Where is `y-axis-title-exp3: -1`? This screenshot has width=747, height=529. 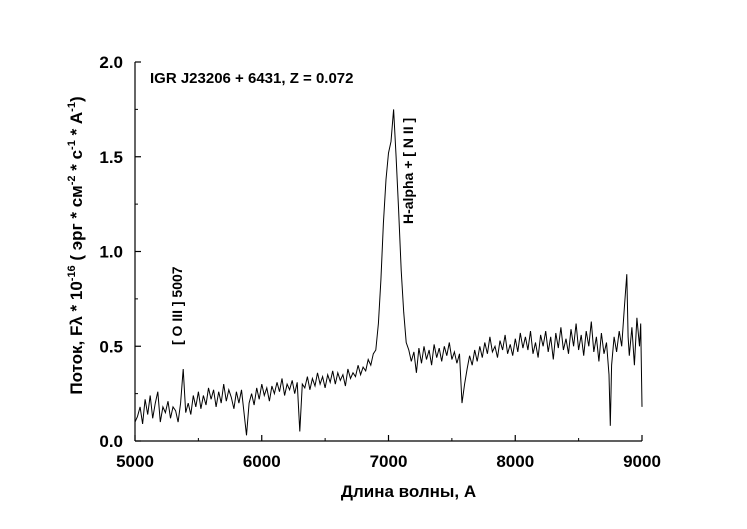
y-axis-title-exp3: -1 is located at coordinates (72, 145).